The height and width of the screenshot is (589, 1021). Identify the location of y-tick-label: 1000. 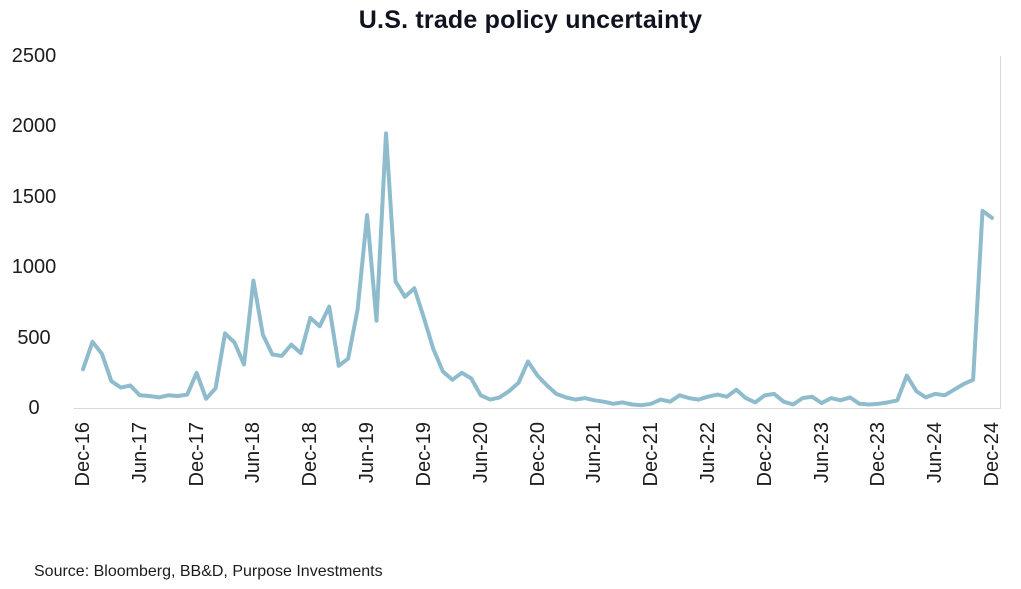
(34, 267).